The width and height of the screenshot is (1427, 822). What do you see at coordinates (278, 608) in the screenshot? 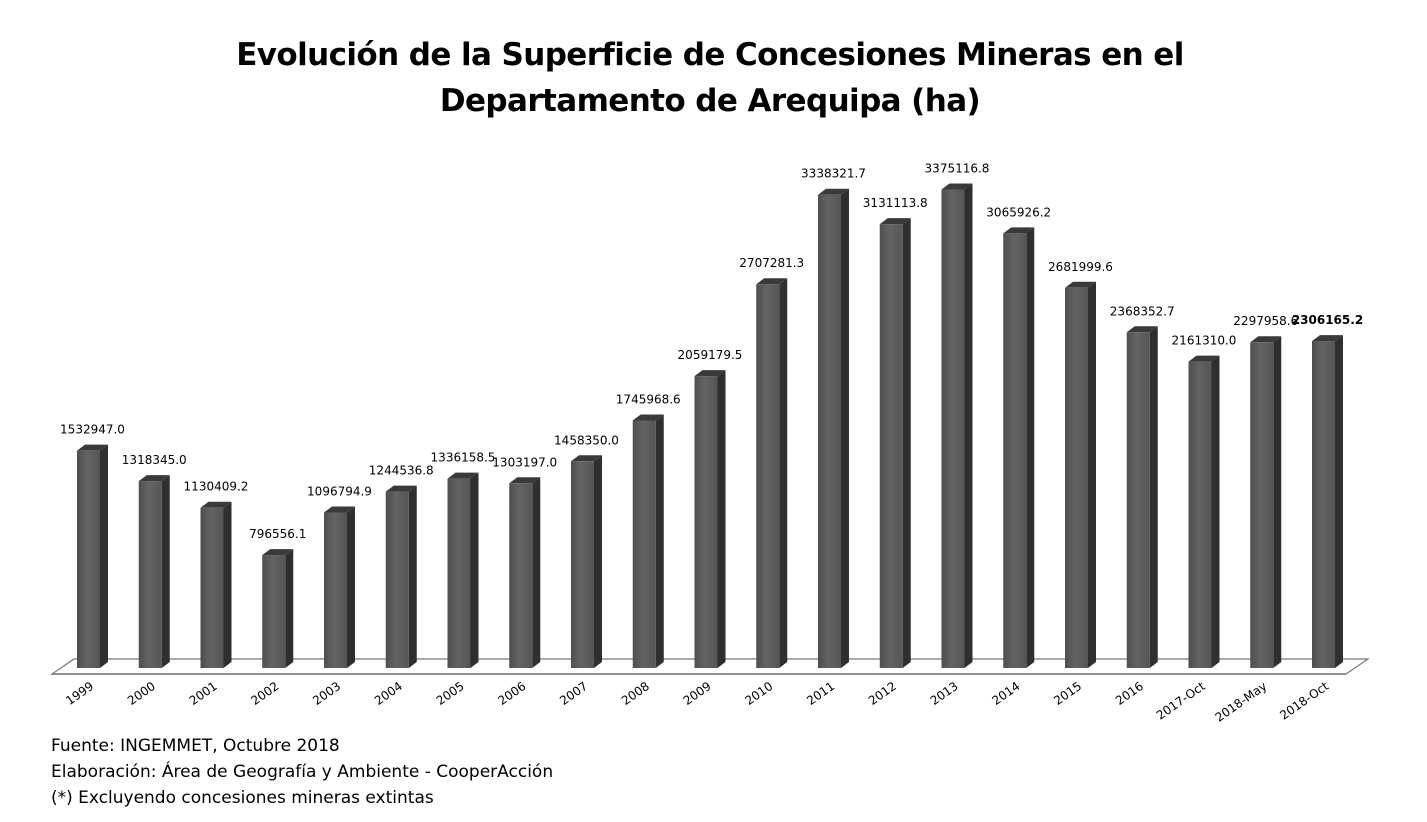
I see `bar-2002` at bounding box center [278, 608].